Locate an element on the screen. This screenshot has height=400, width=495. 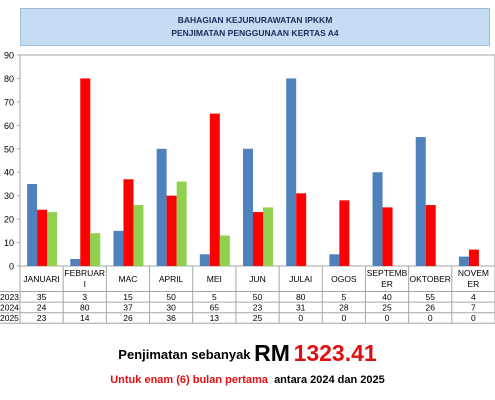
category-label-0-0: JANUARI is located at coordinates (41, 279).